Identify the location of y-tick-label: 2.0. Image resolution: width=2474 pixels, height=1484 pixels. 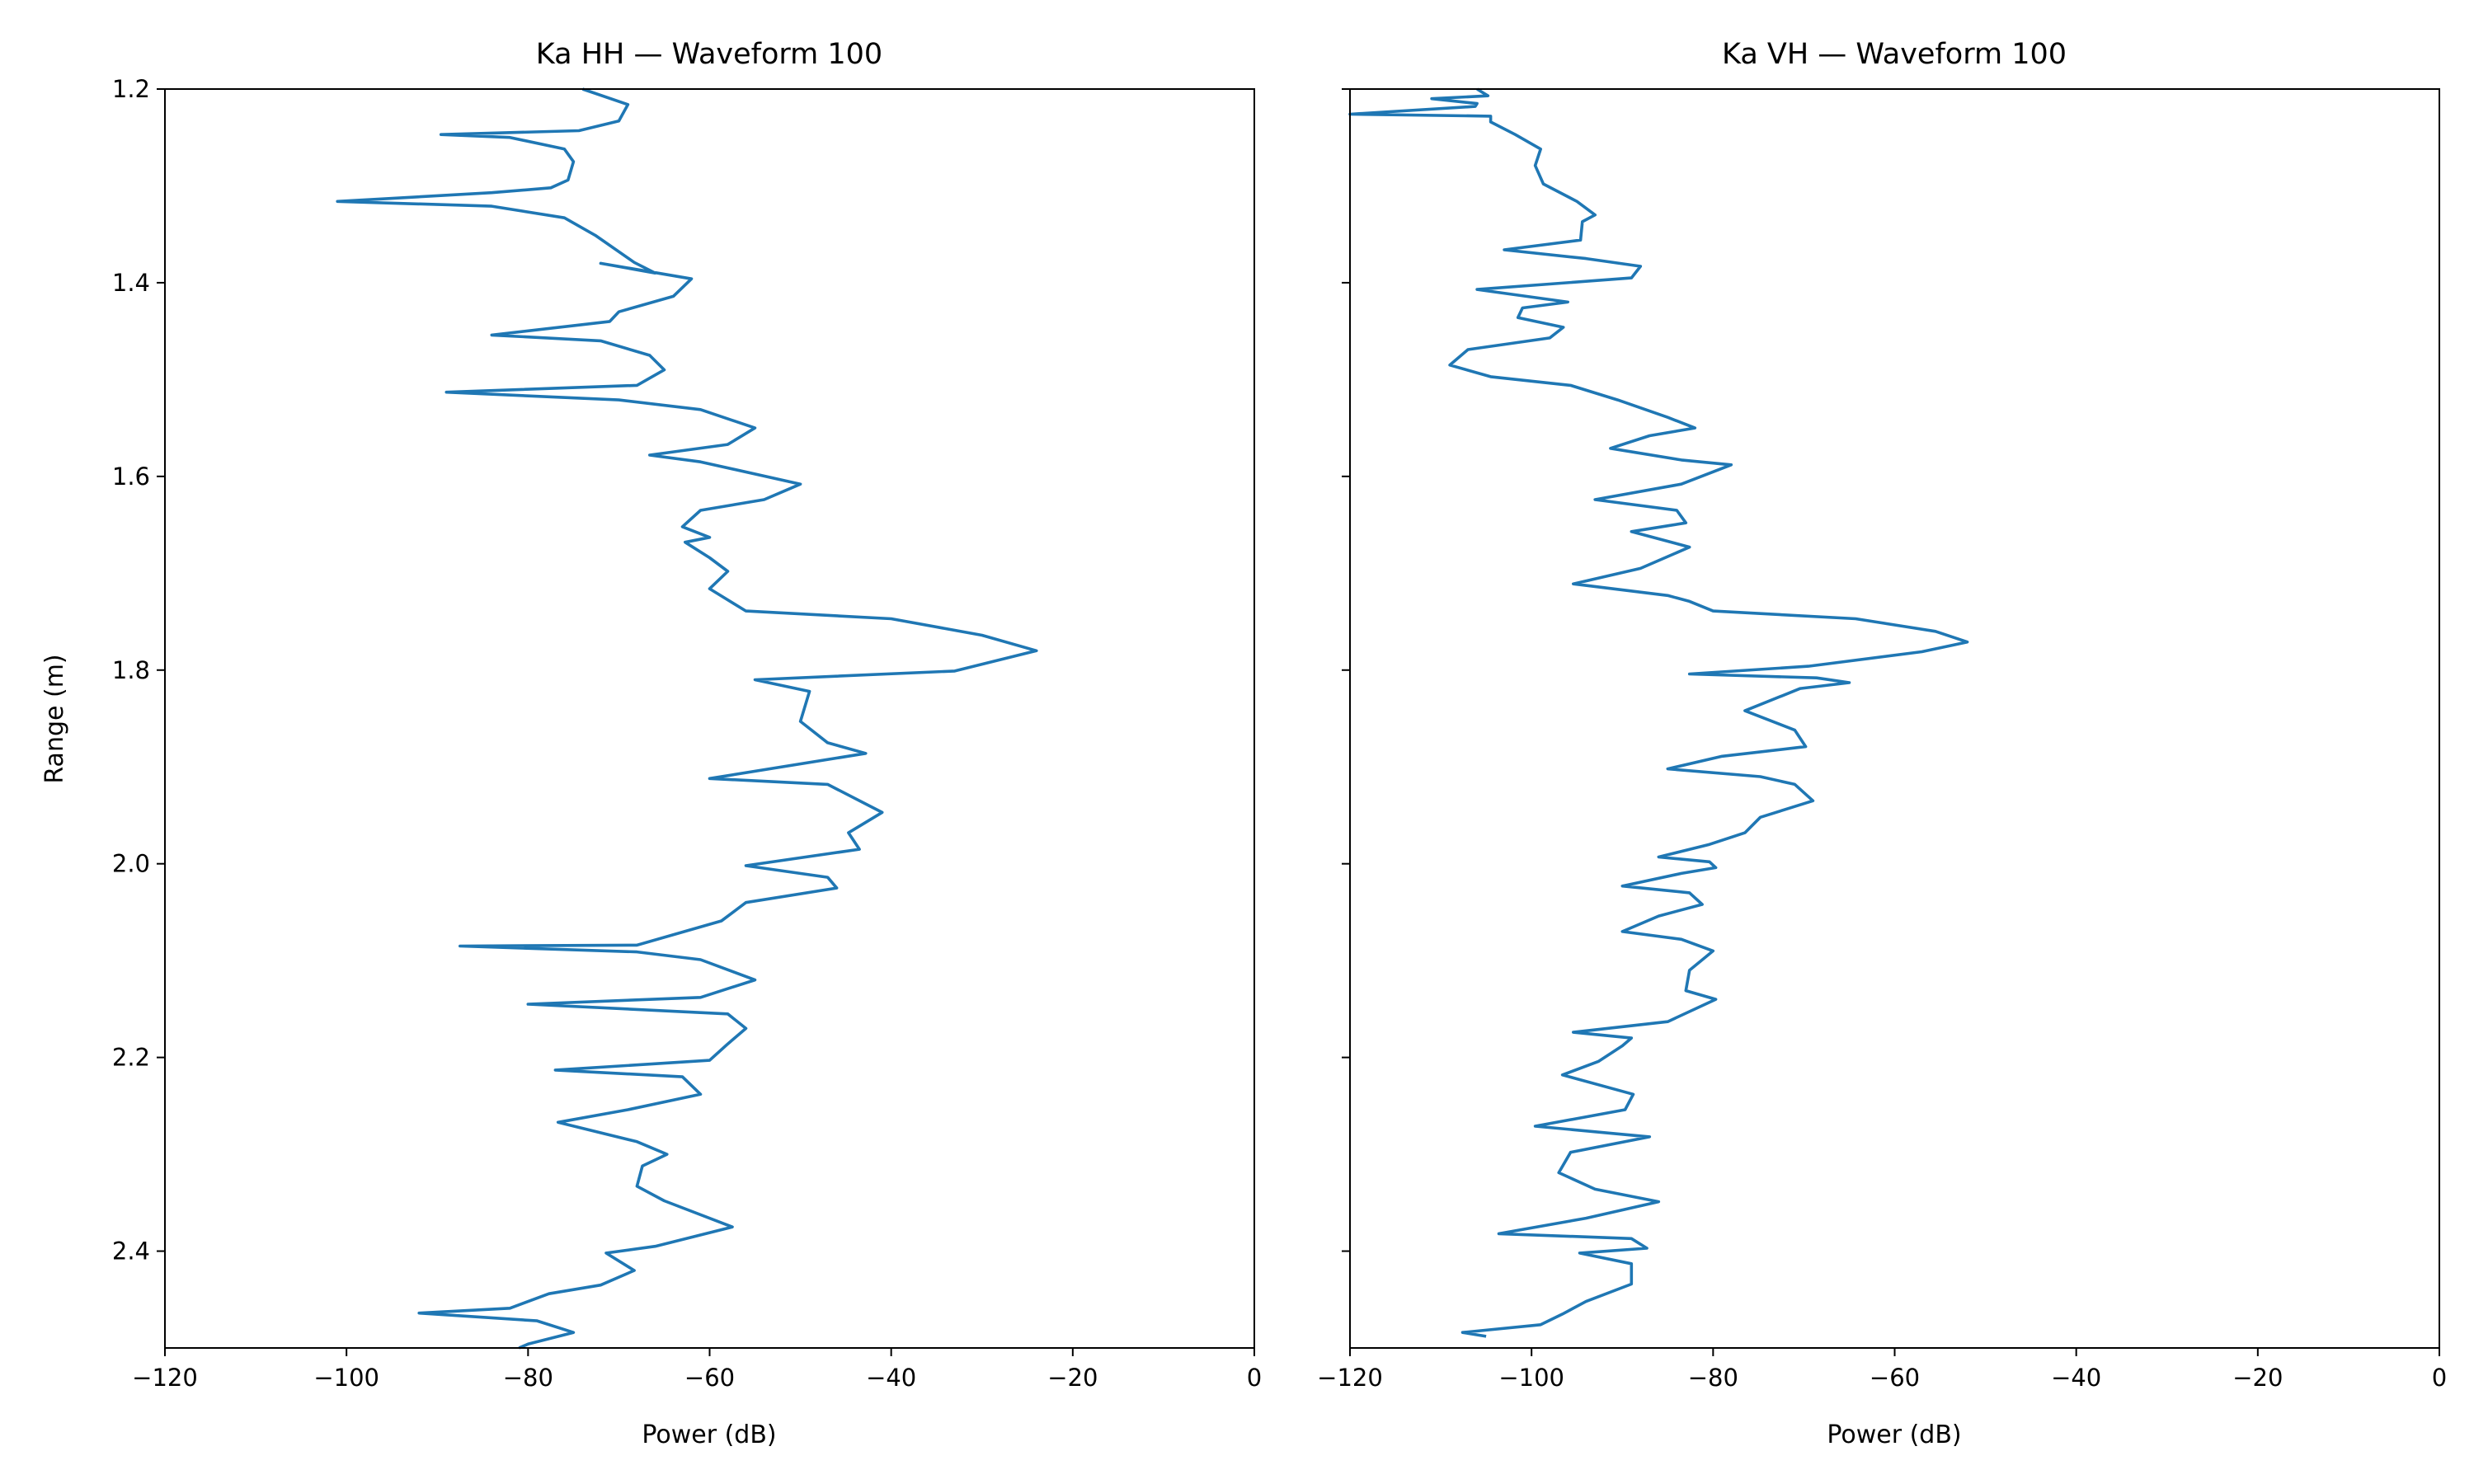
(131, 864).